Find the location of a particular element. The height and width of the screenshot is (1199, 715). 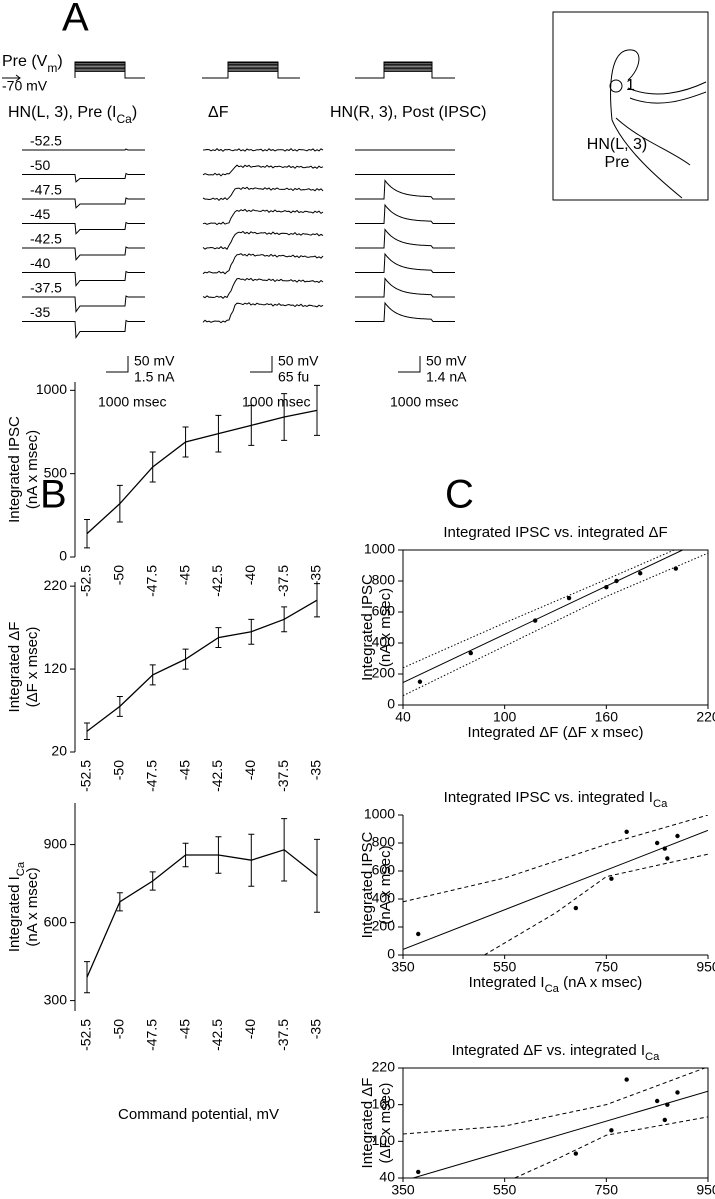

holding-potential: -70 mV is located at coordinates (25, 86).